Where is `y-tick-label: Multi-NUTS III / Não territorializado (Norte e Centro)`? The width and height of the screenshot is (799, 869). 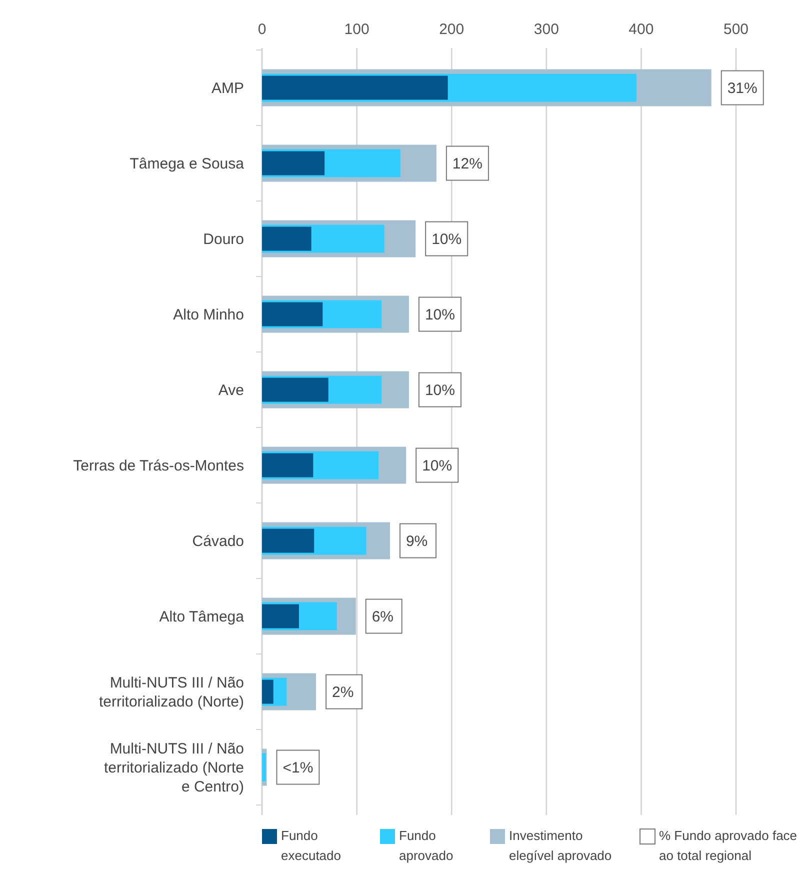 y-tick-label: Multi-NUTS III / Não territorializado (Norte e Centro) is located at coordinates (174, 768).